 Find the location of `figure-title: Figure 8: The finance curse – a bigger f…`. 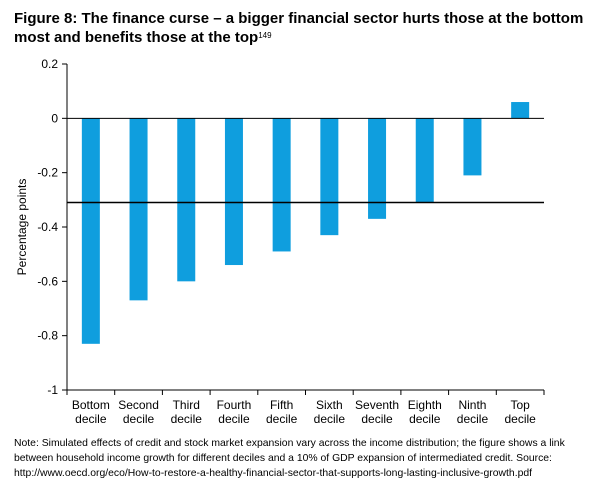

figure-title: Figure 8: The finance curse – a bigger f… is located at coordinates (304, 28).